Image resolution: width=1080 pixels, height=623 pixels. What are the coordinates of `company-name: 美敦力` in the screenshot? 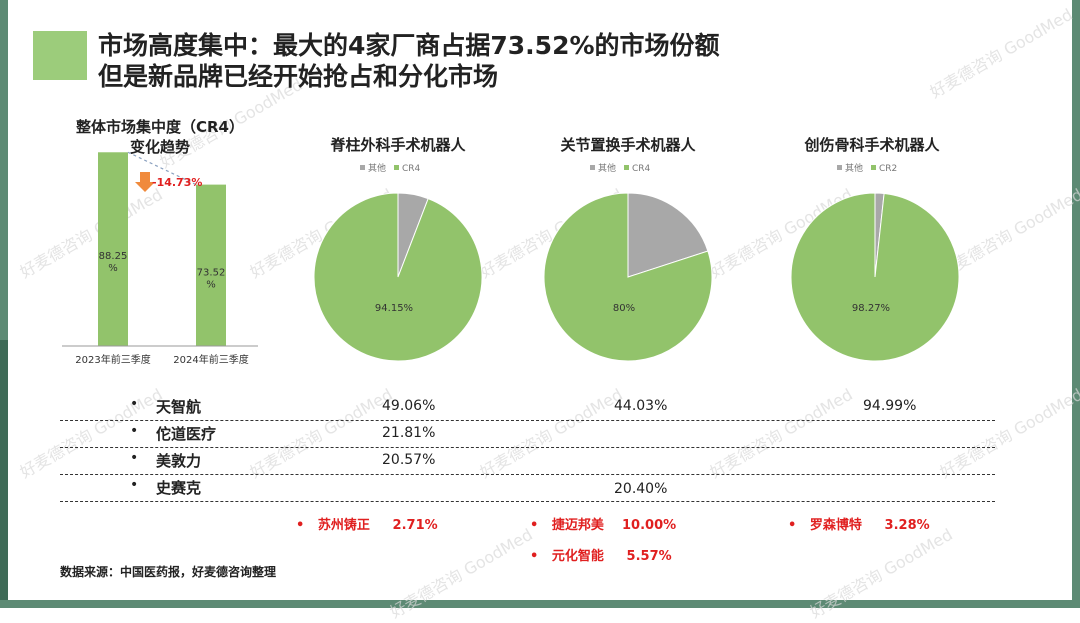 It's located at (179, 461).